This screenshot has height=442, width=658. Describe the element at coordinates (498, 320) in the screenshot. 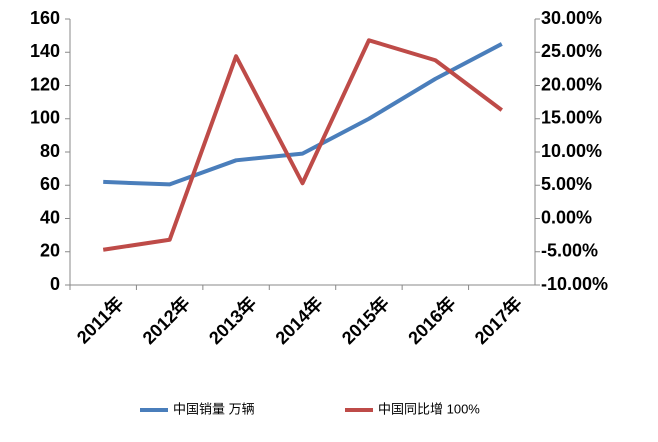

I see `x-tick-label: 2017年` at that location.